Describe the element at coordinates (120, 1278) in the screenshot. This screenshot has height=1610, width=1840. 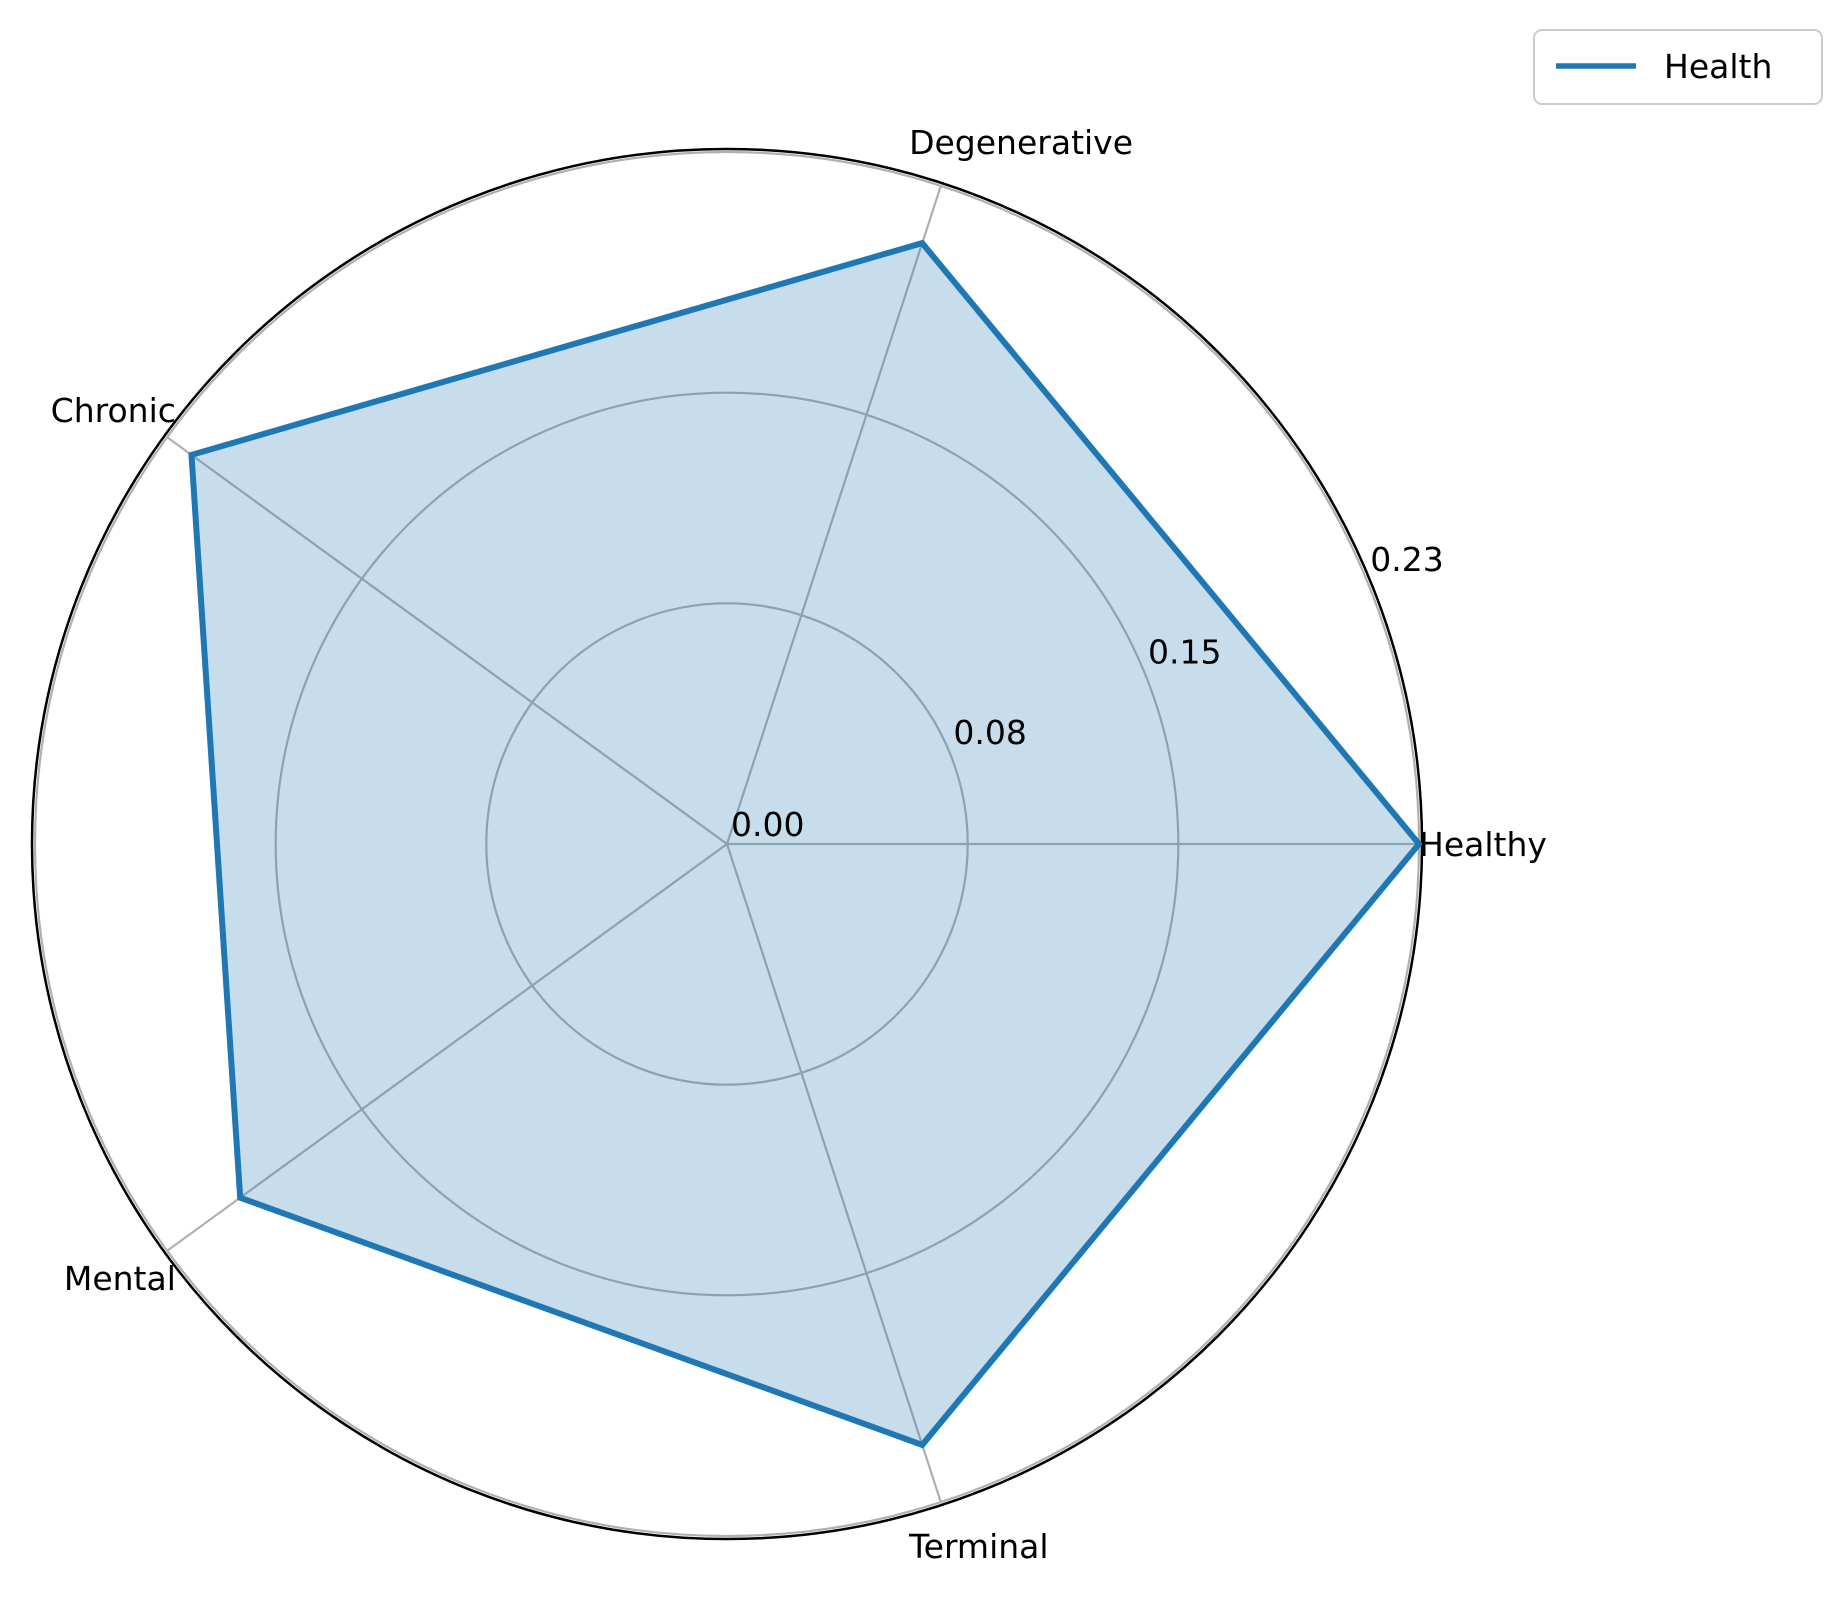
I see `category-label: Mental` at that location.